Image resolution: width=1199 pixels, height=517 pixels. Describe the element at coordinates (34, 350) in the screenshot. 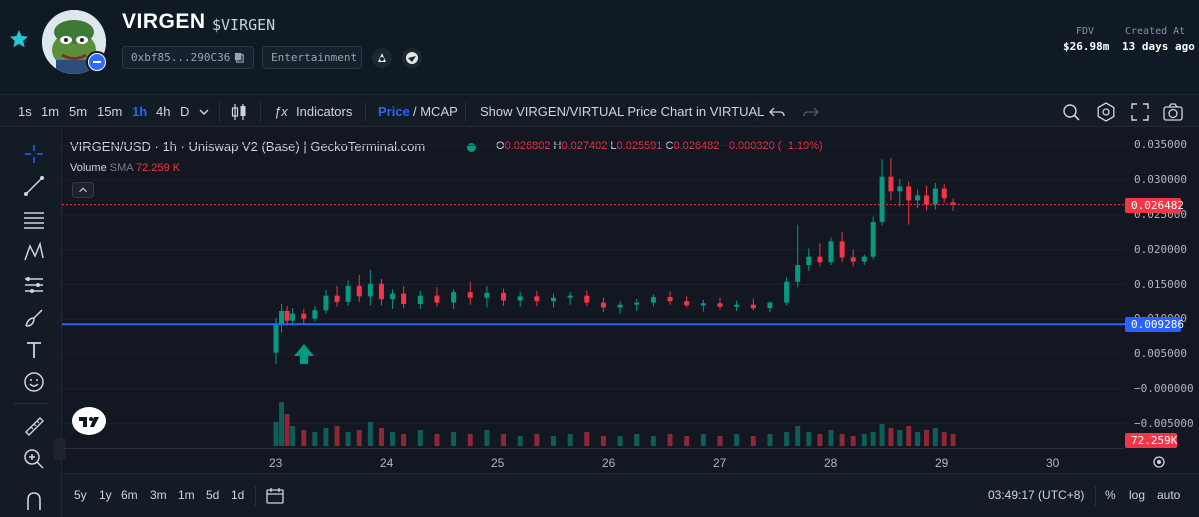

I see `text-icon` at that location.